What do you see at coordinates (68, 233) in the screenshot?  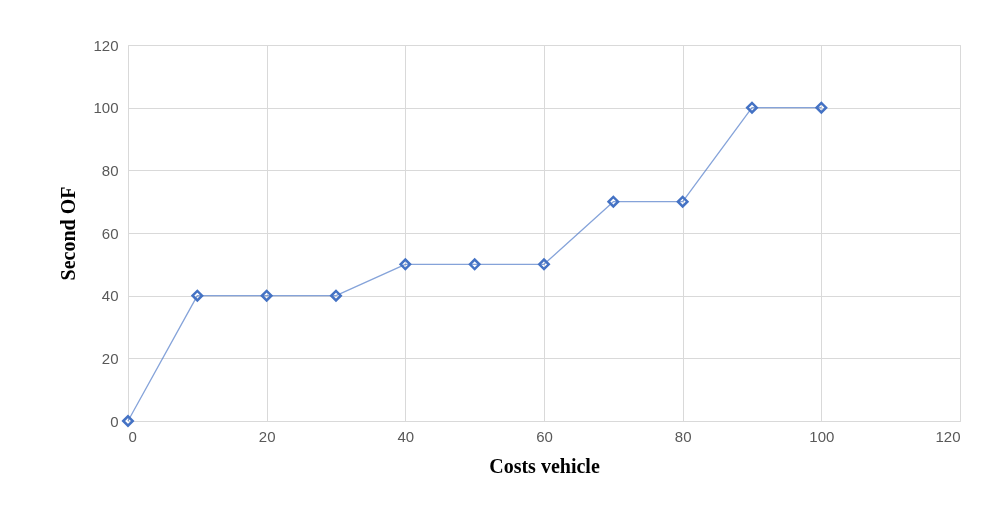 I see `y-axis-title: Second OF` at bounding box center [68, 233].